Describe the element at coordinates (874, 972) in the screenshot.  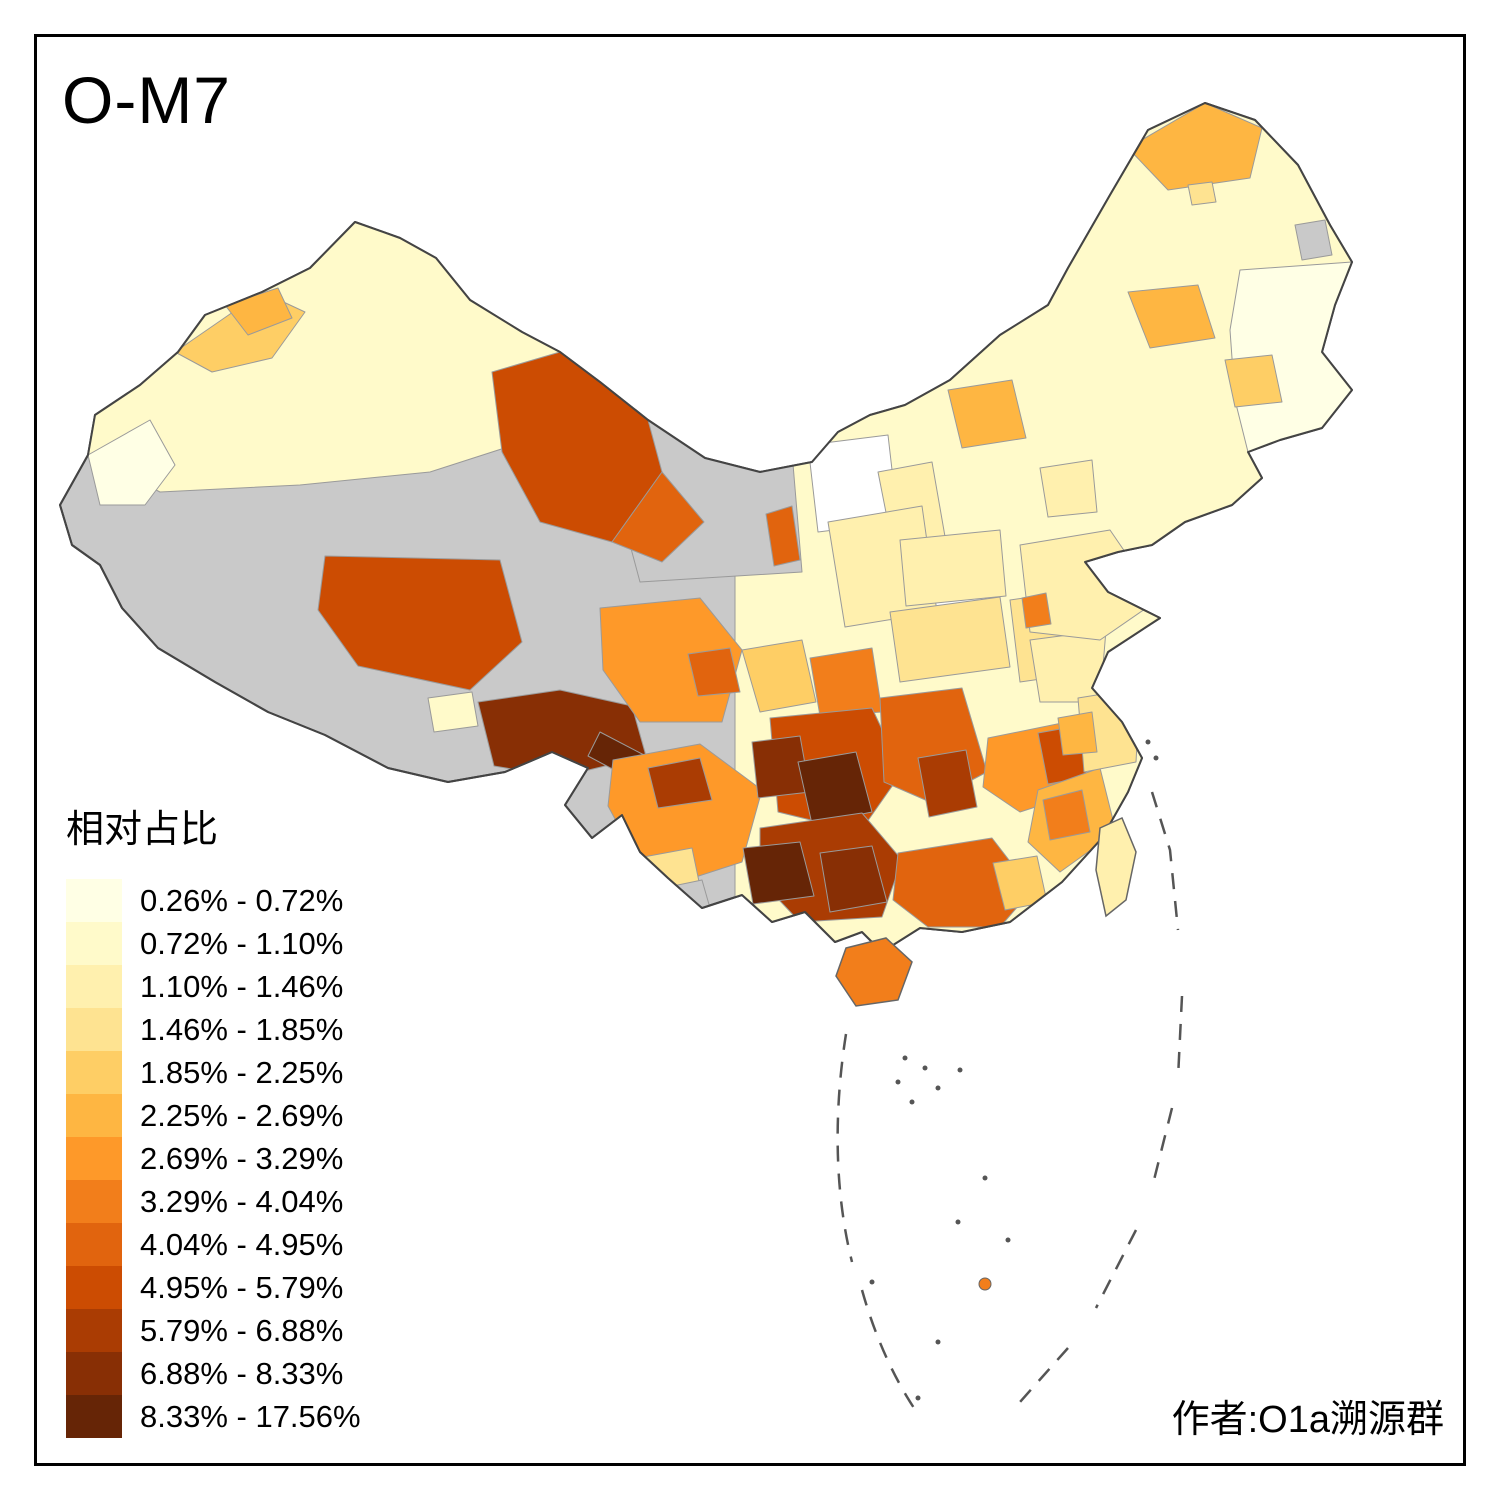
I see `region-hainan-island` at that location.